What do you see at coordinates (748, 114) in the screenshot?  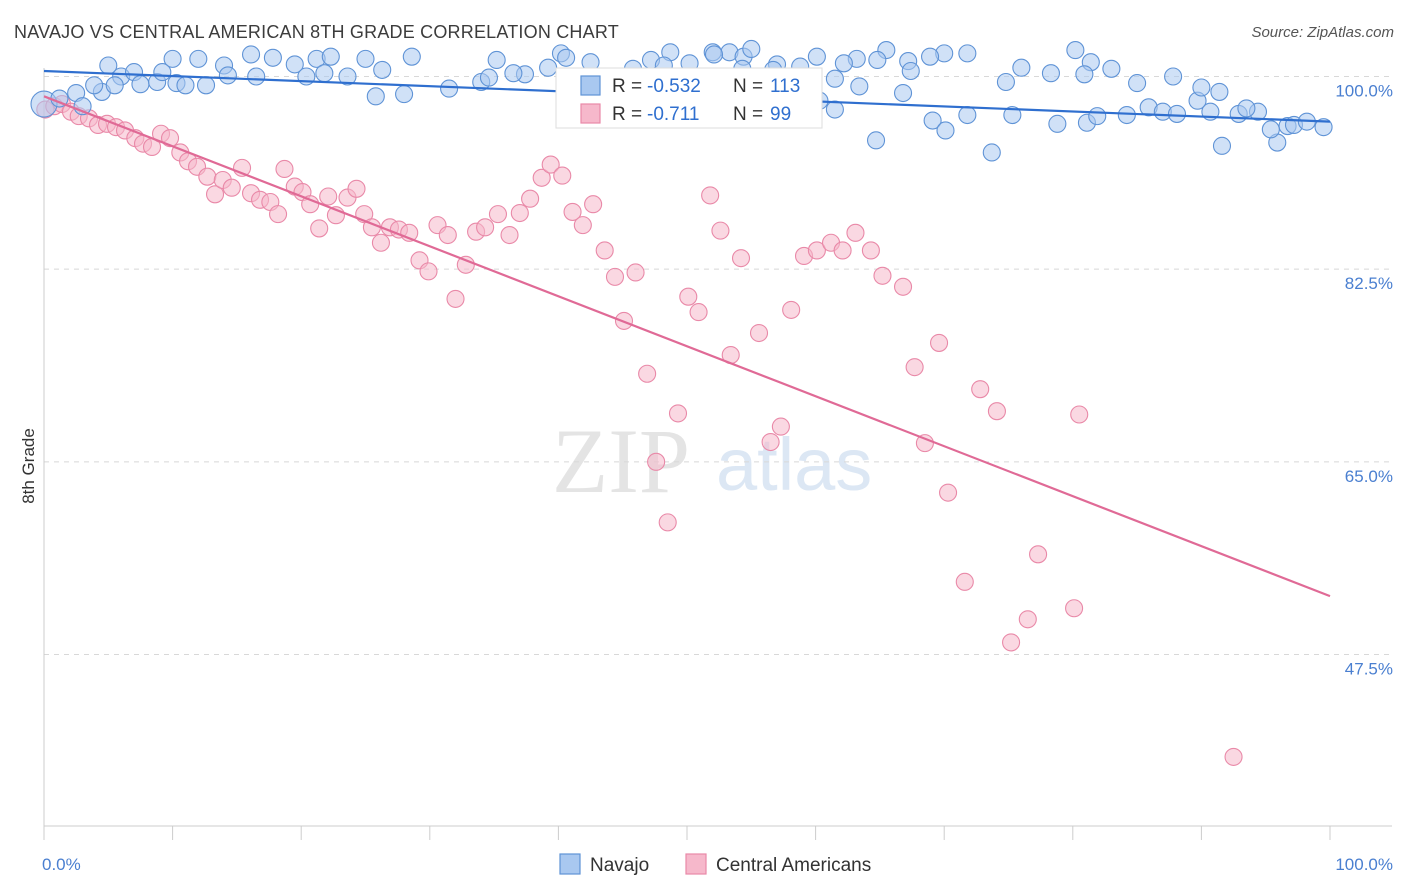 I see `legend-central-n-label: N =` at bounding box center [748, 114].